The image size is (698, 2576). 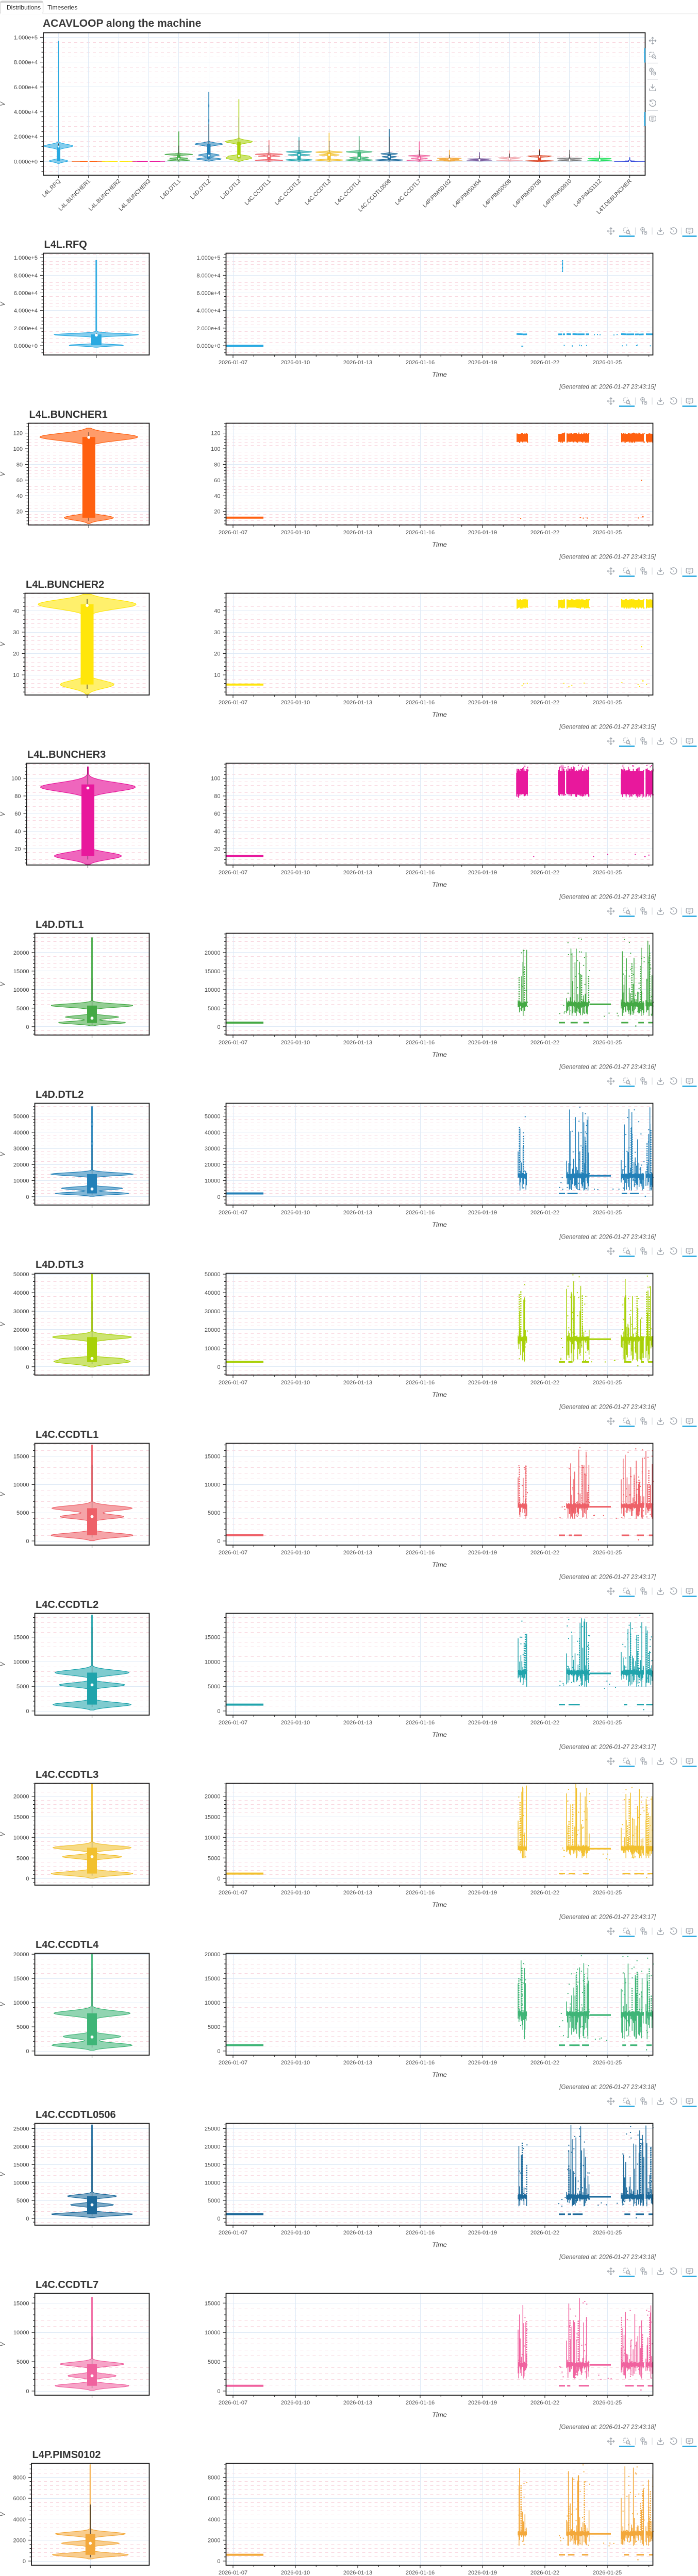 What do you see at coordinates (16, 676) in the screenshot?
I see `svg-text: 10` at bounding box center [16, 676].